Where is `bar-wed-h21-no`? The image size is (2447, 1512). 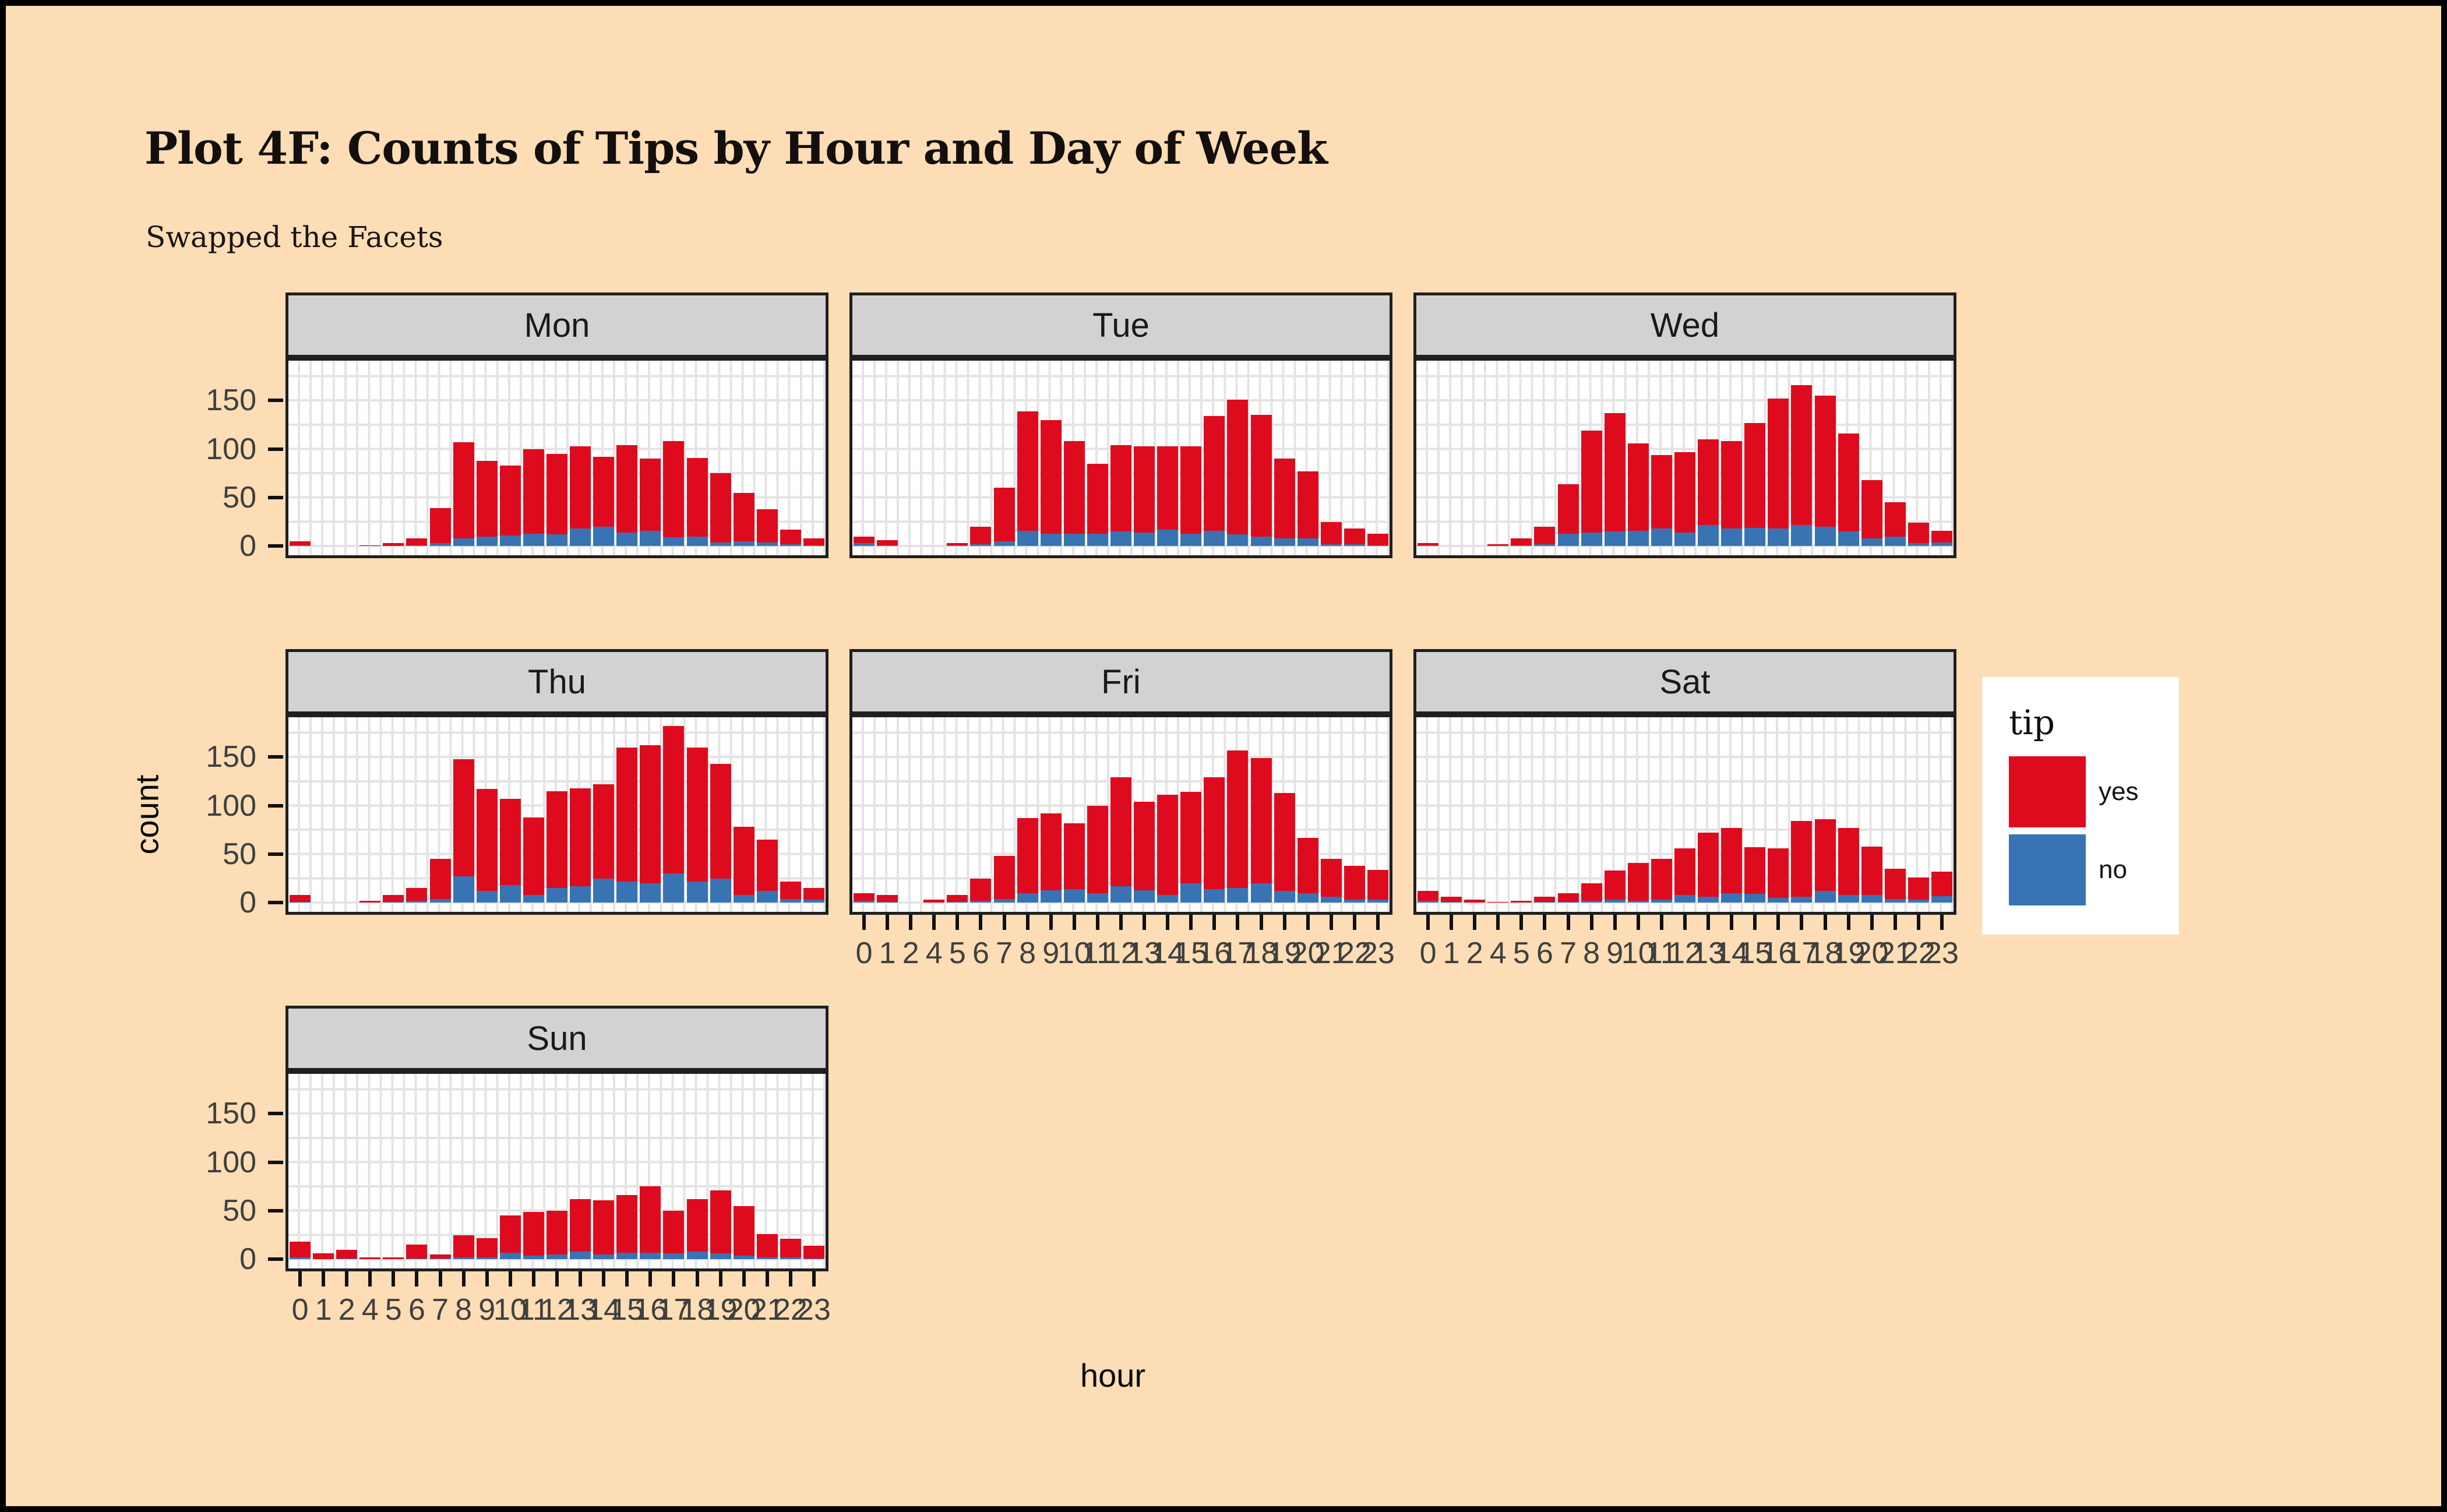 bar-wed-h21-no is located at coordinates (1895, 541).